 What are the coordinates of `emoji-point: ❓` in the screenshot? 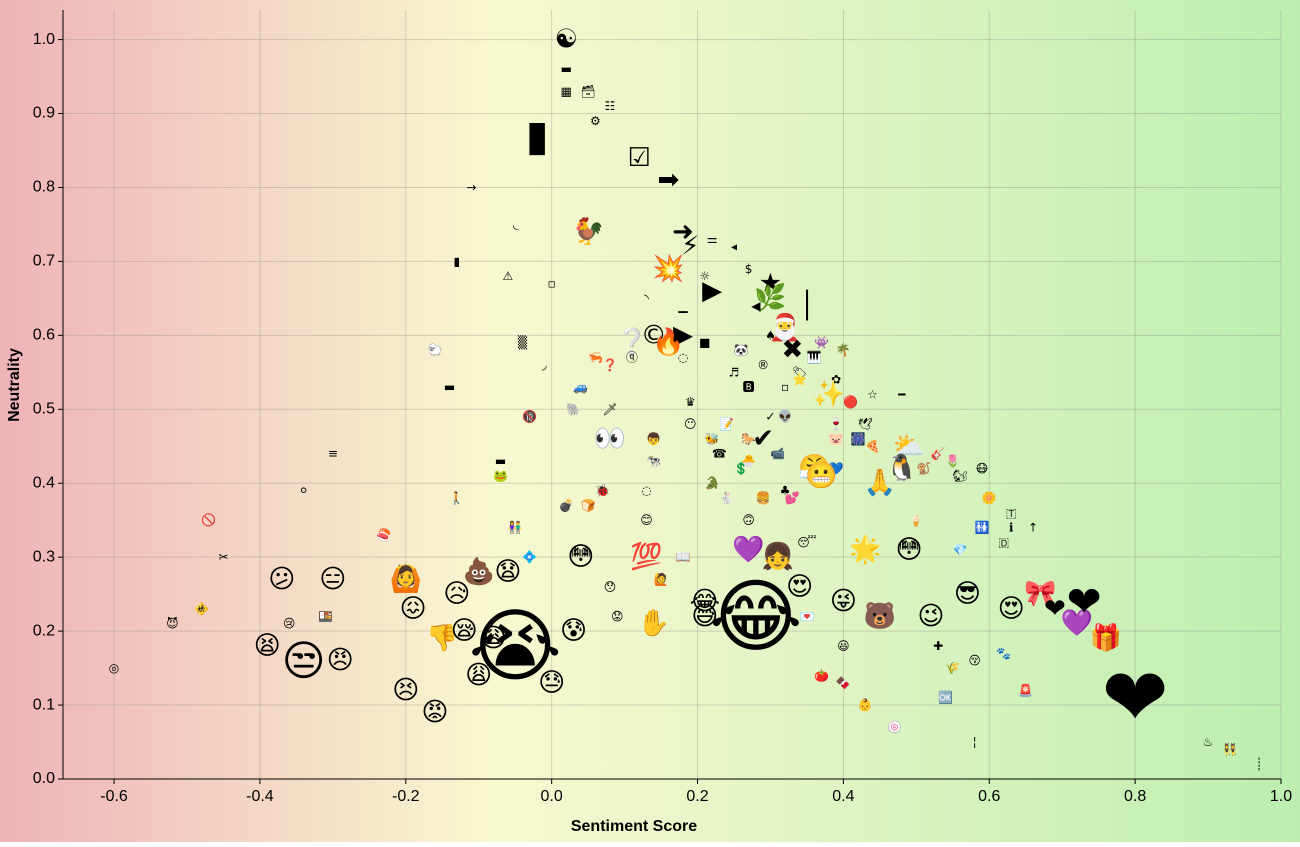 It's located at (610, 365).